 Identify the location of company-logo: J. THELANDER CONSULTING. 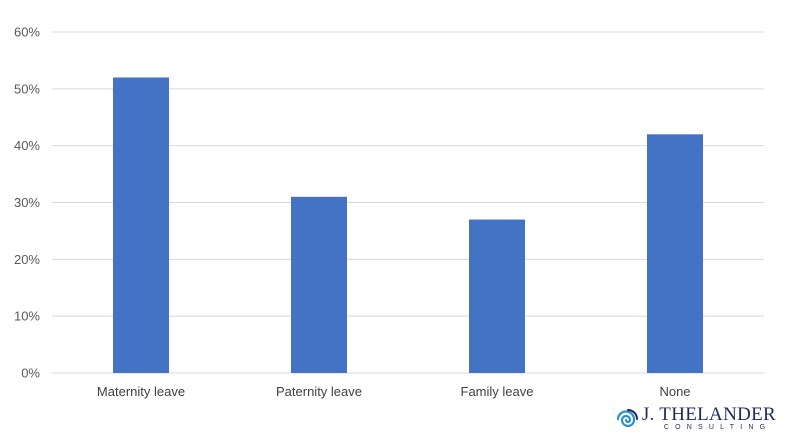
(696, 418).